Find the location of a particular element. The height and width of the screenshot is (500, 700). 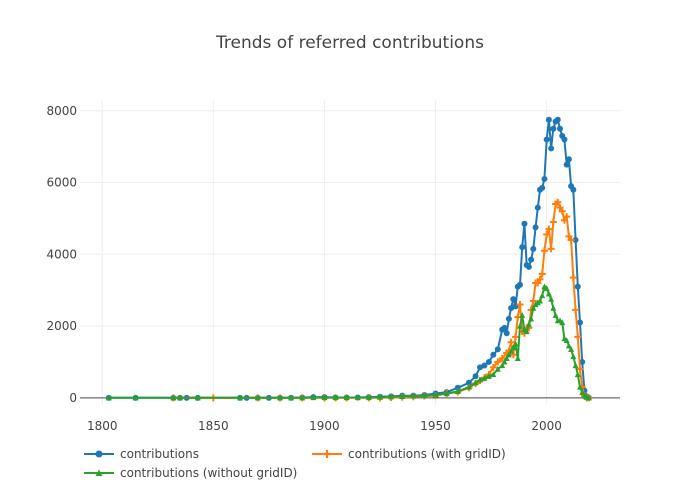

x-tick-label: 2000 is located at coordinates (546, 426).